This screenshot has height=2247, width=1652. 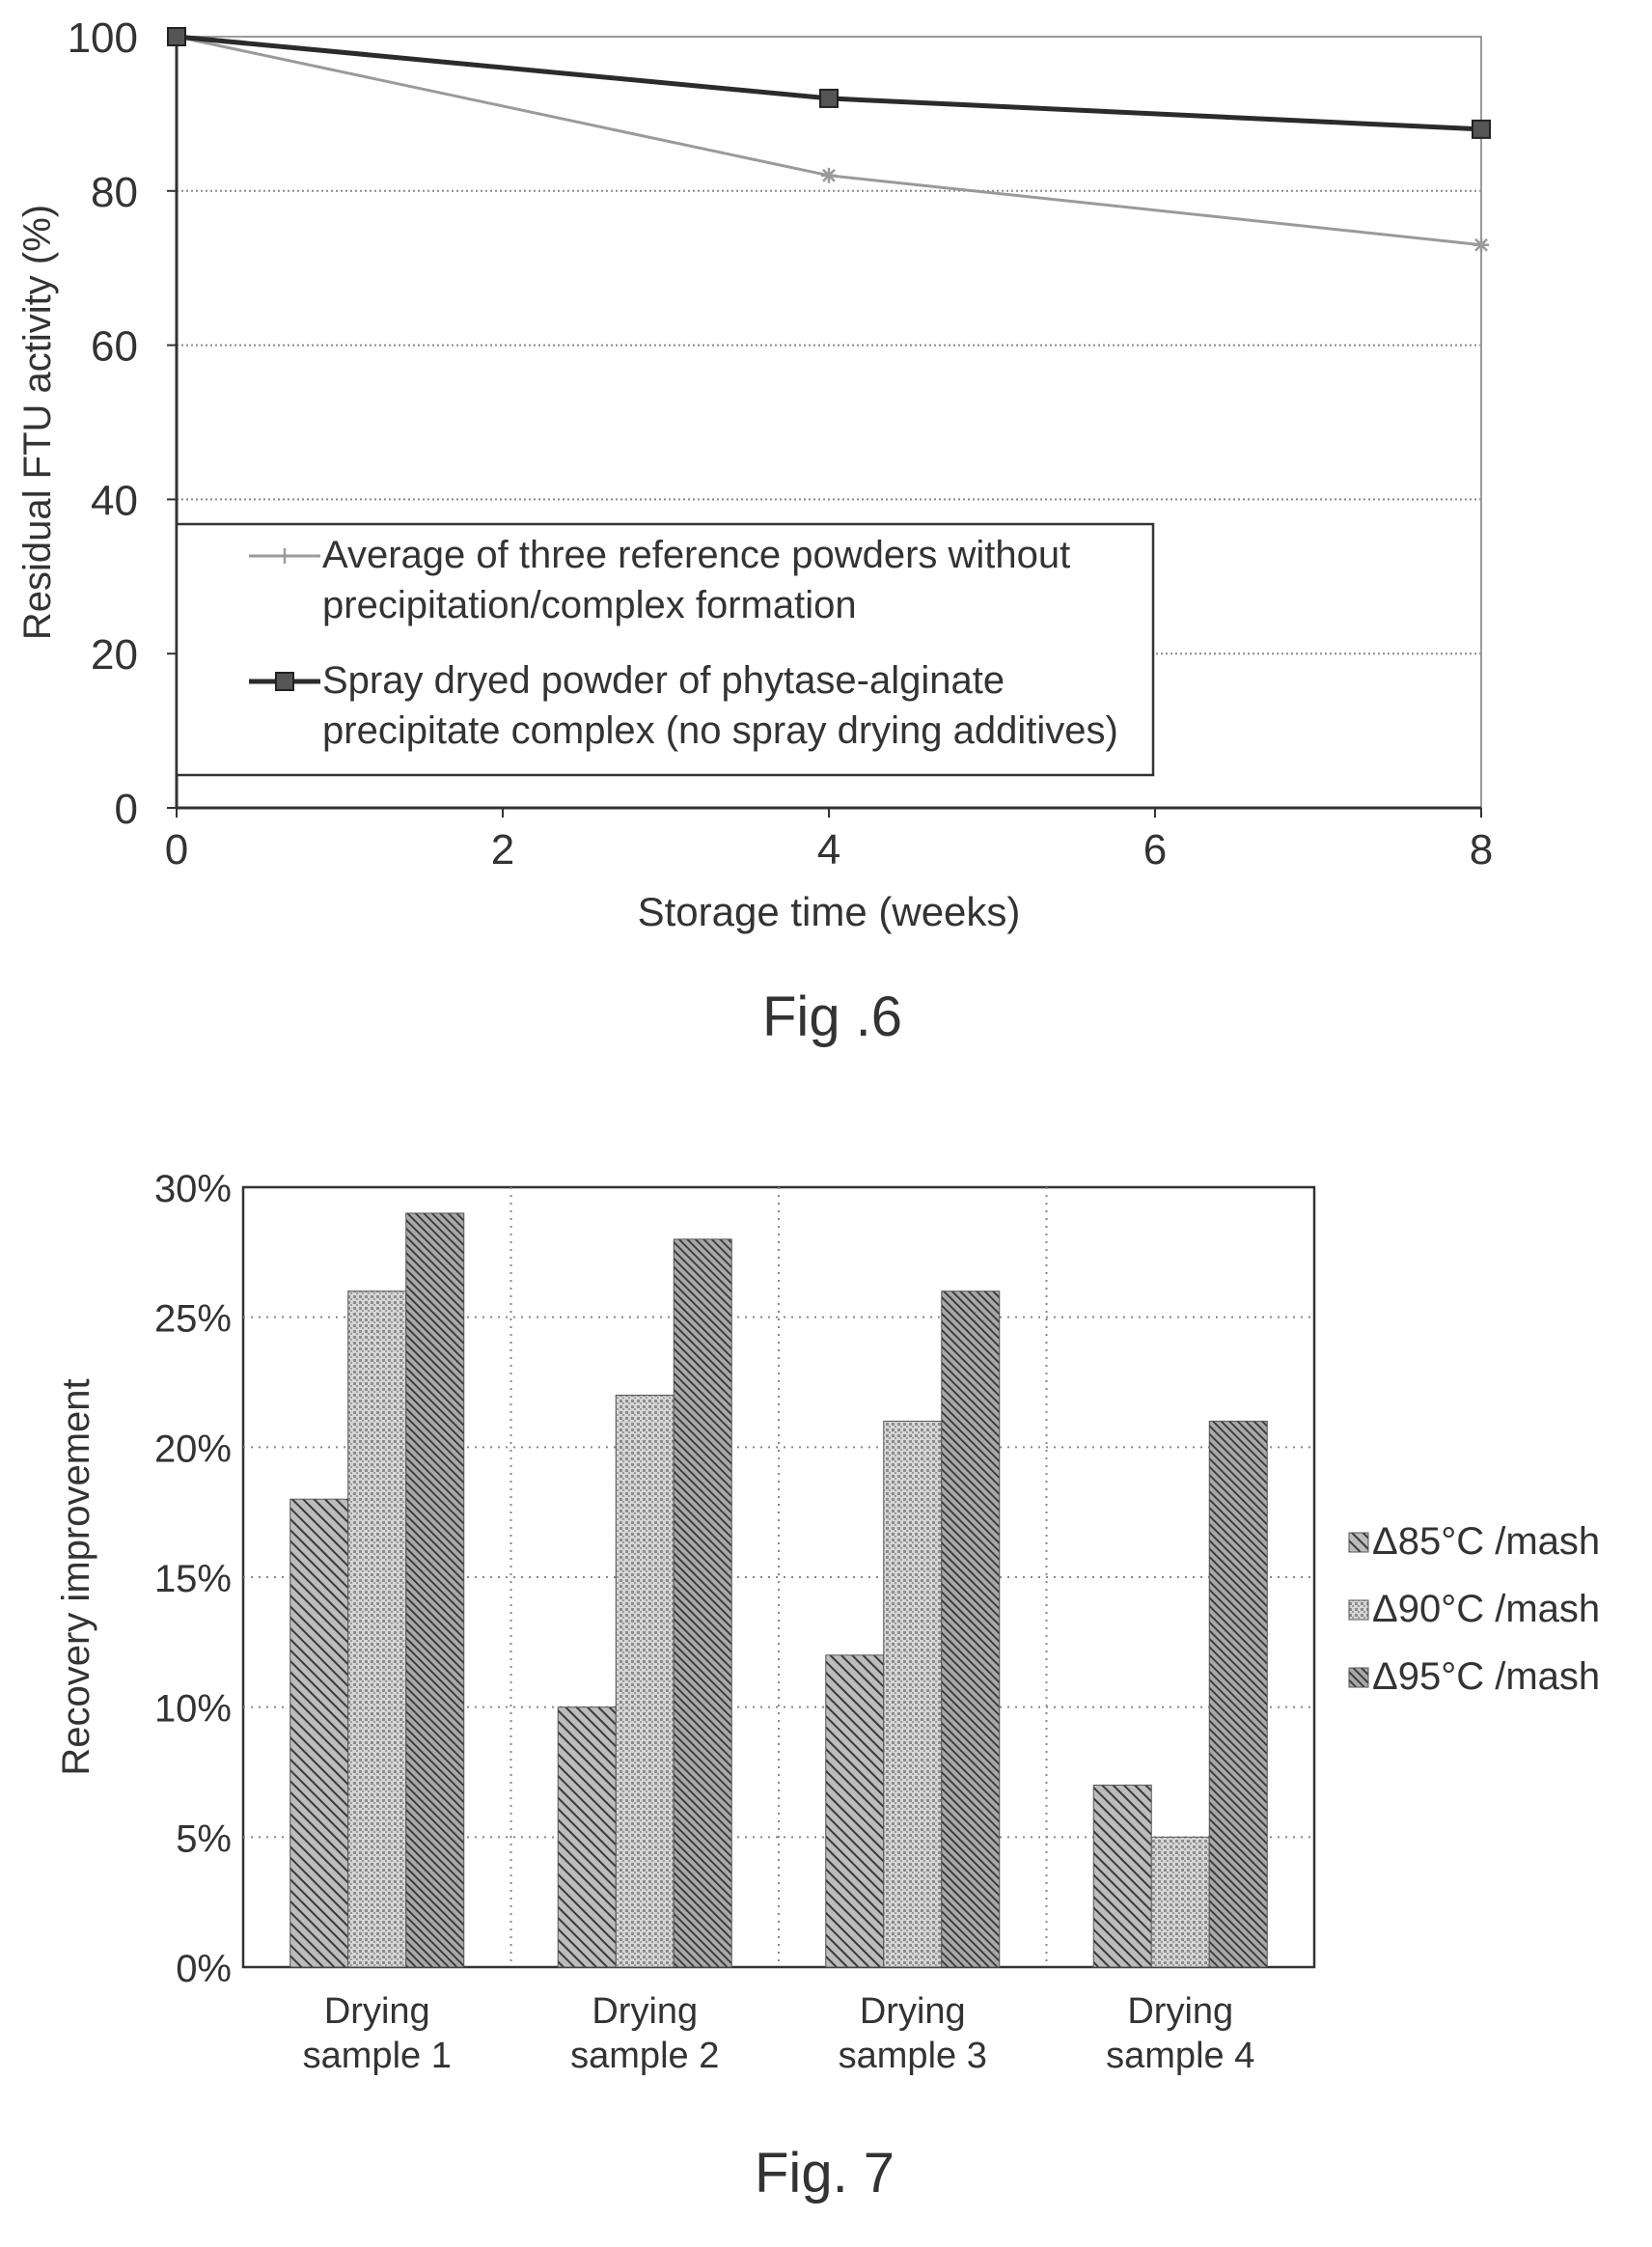 I want to click on legend: Δ85°C /mash Δ90°C /mash Δ95°C /mash, so click(x=1474, y=1609).